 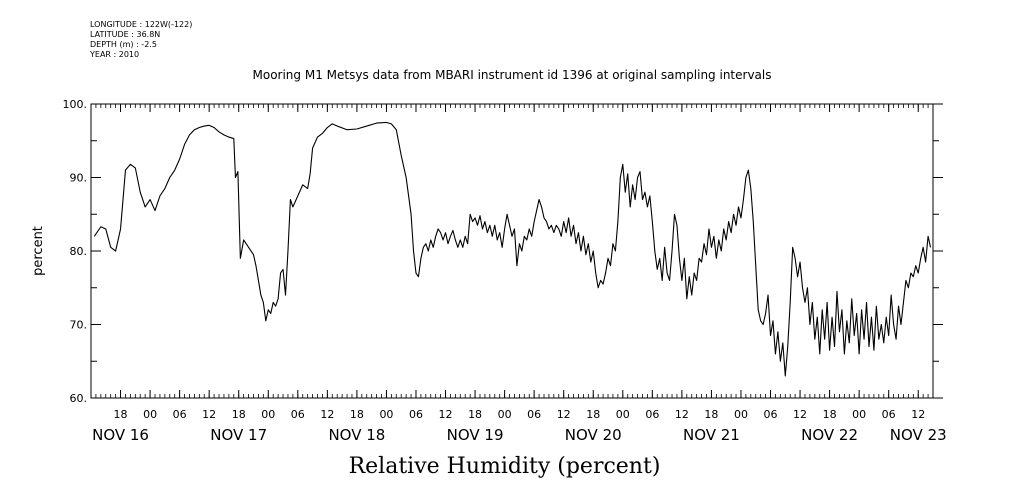 What do you see at coordinates (593, 435) in the screenshot?
I see `x-day-label: NOV 20` at bounding box center [593, 435].